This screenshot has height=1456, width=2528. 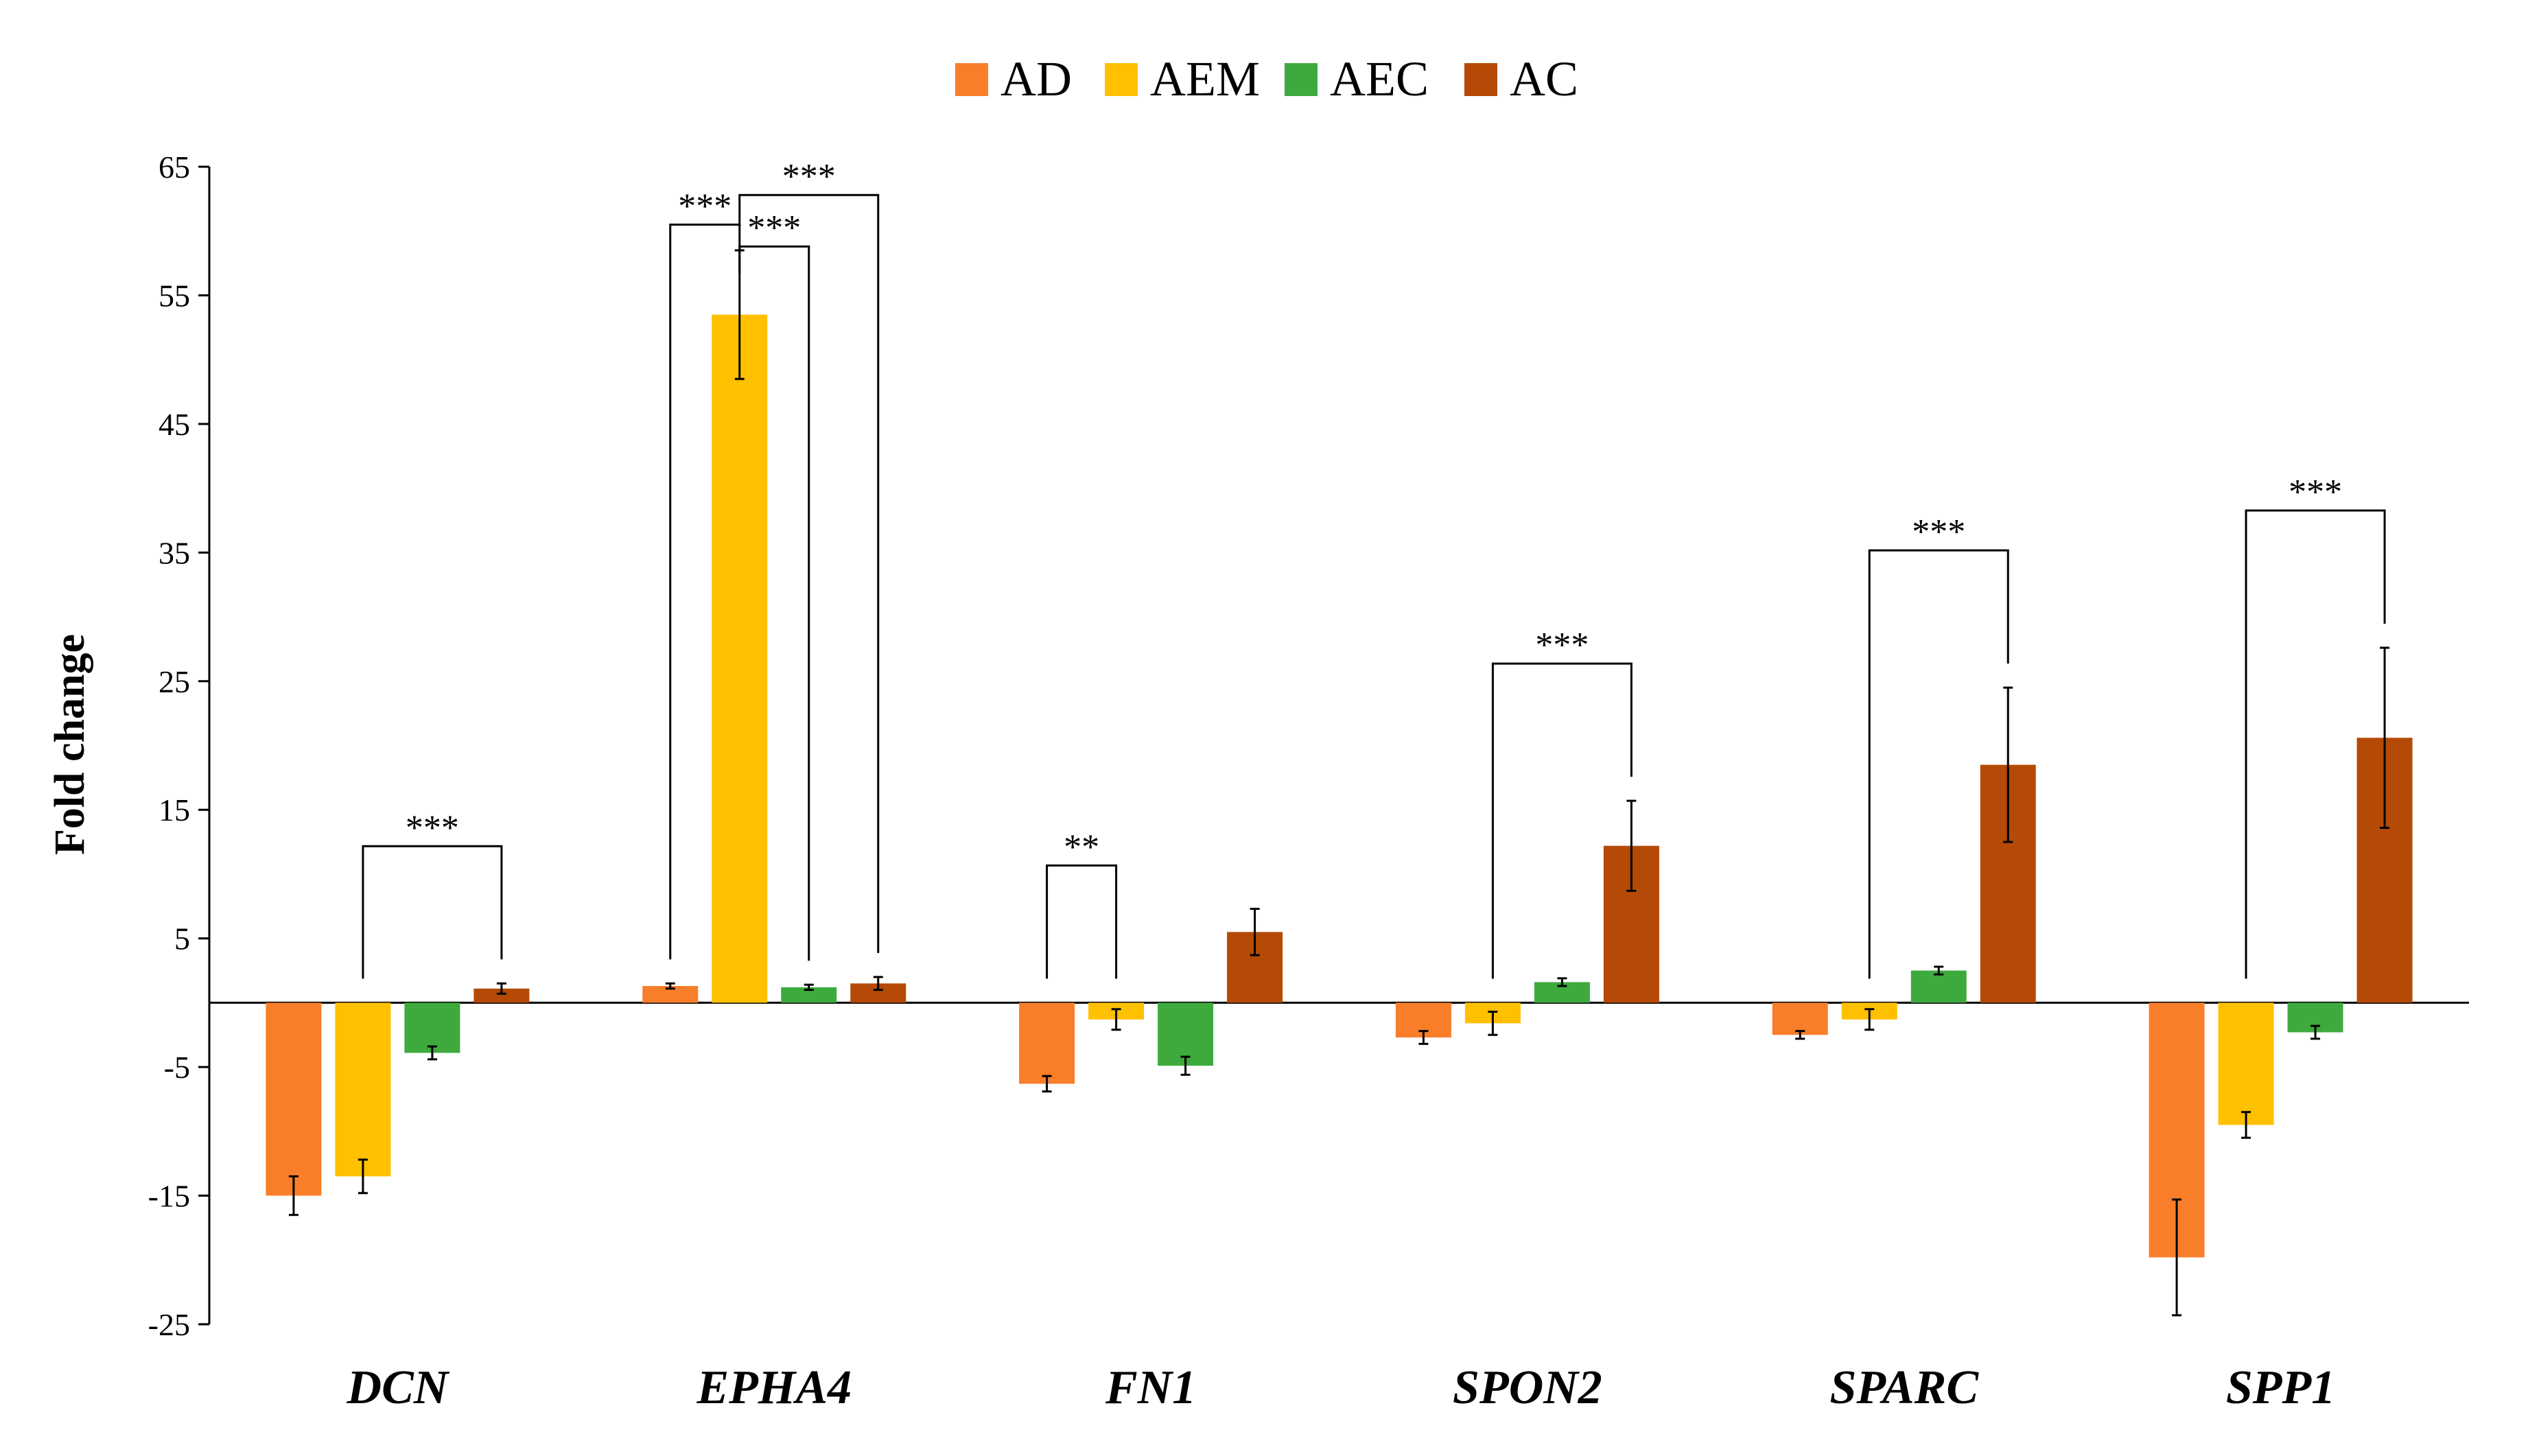 What do you see at coordinates (174, 424) in the screenshot?
I see `y-tick-label: 45` at bounding box center [174, 424].